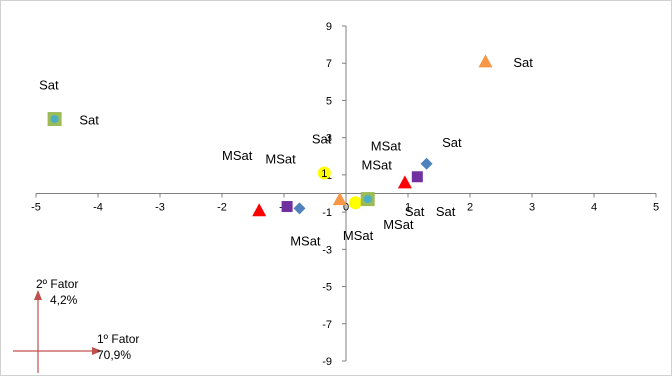  I want to click on y-tick-label: -1, so click(327, 213).